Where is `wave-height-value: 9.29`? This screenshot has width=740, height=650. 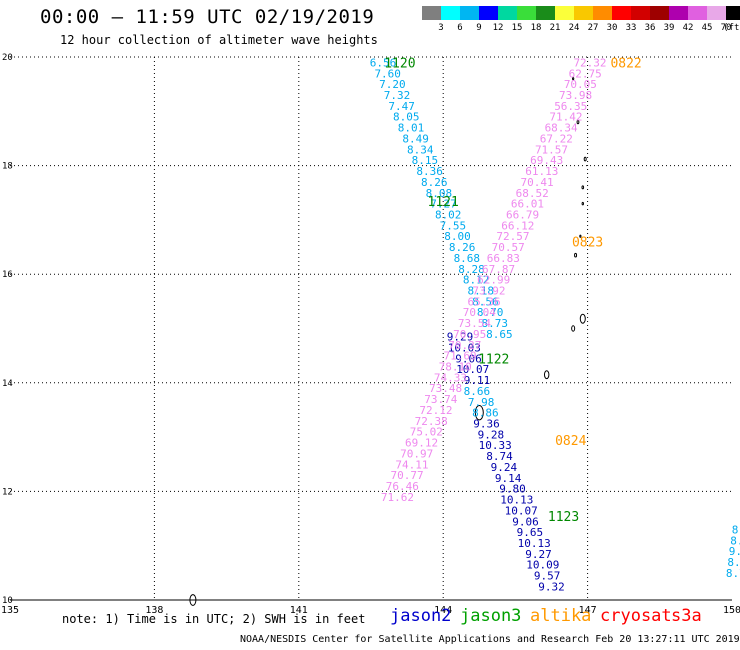
wave-height-value: 9.29 is located at coordinates (460, 337).